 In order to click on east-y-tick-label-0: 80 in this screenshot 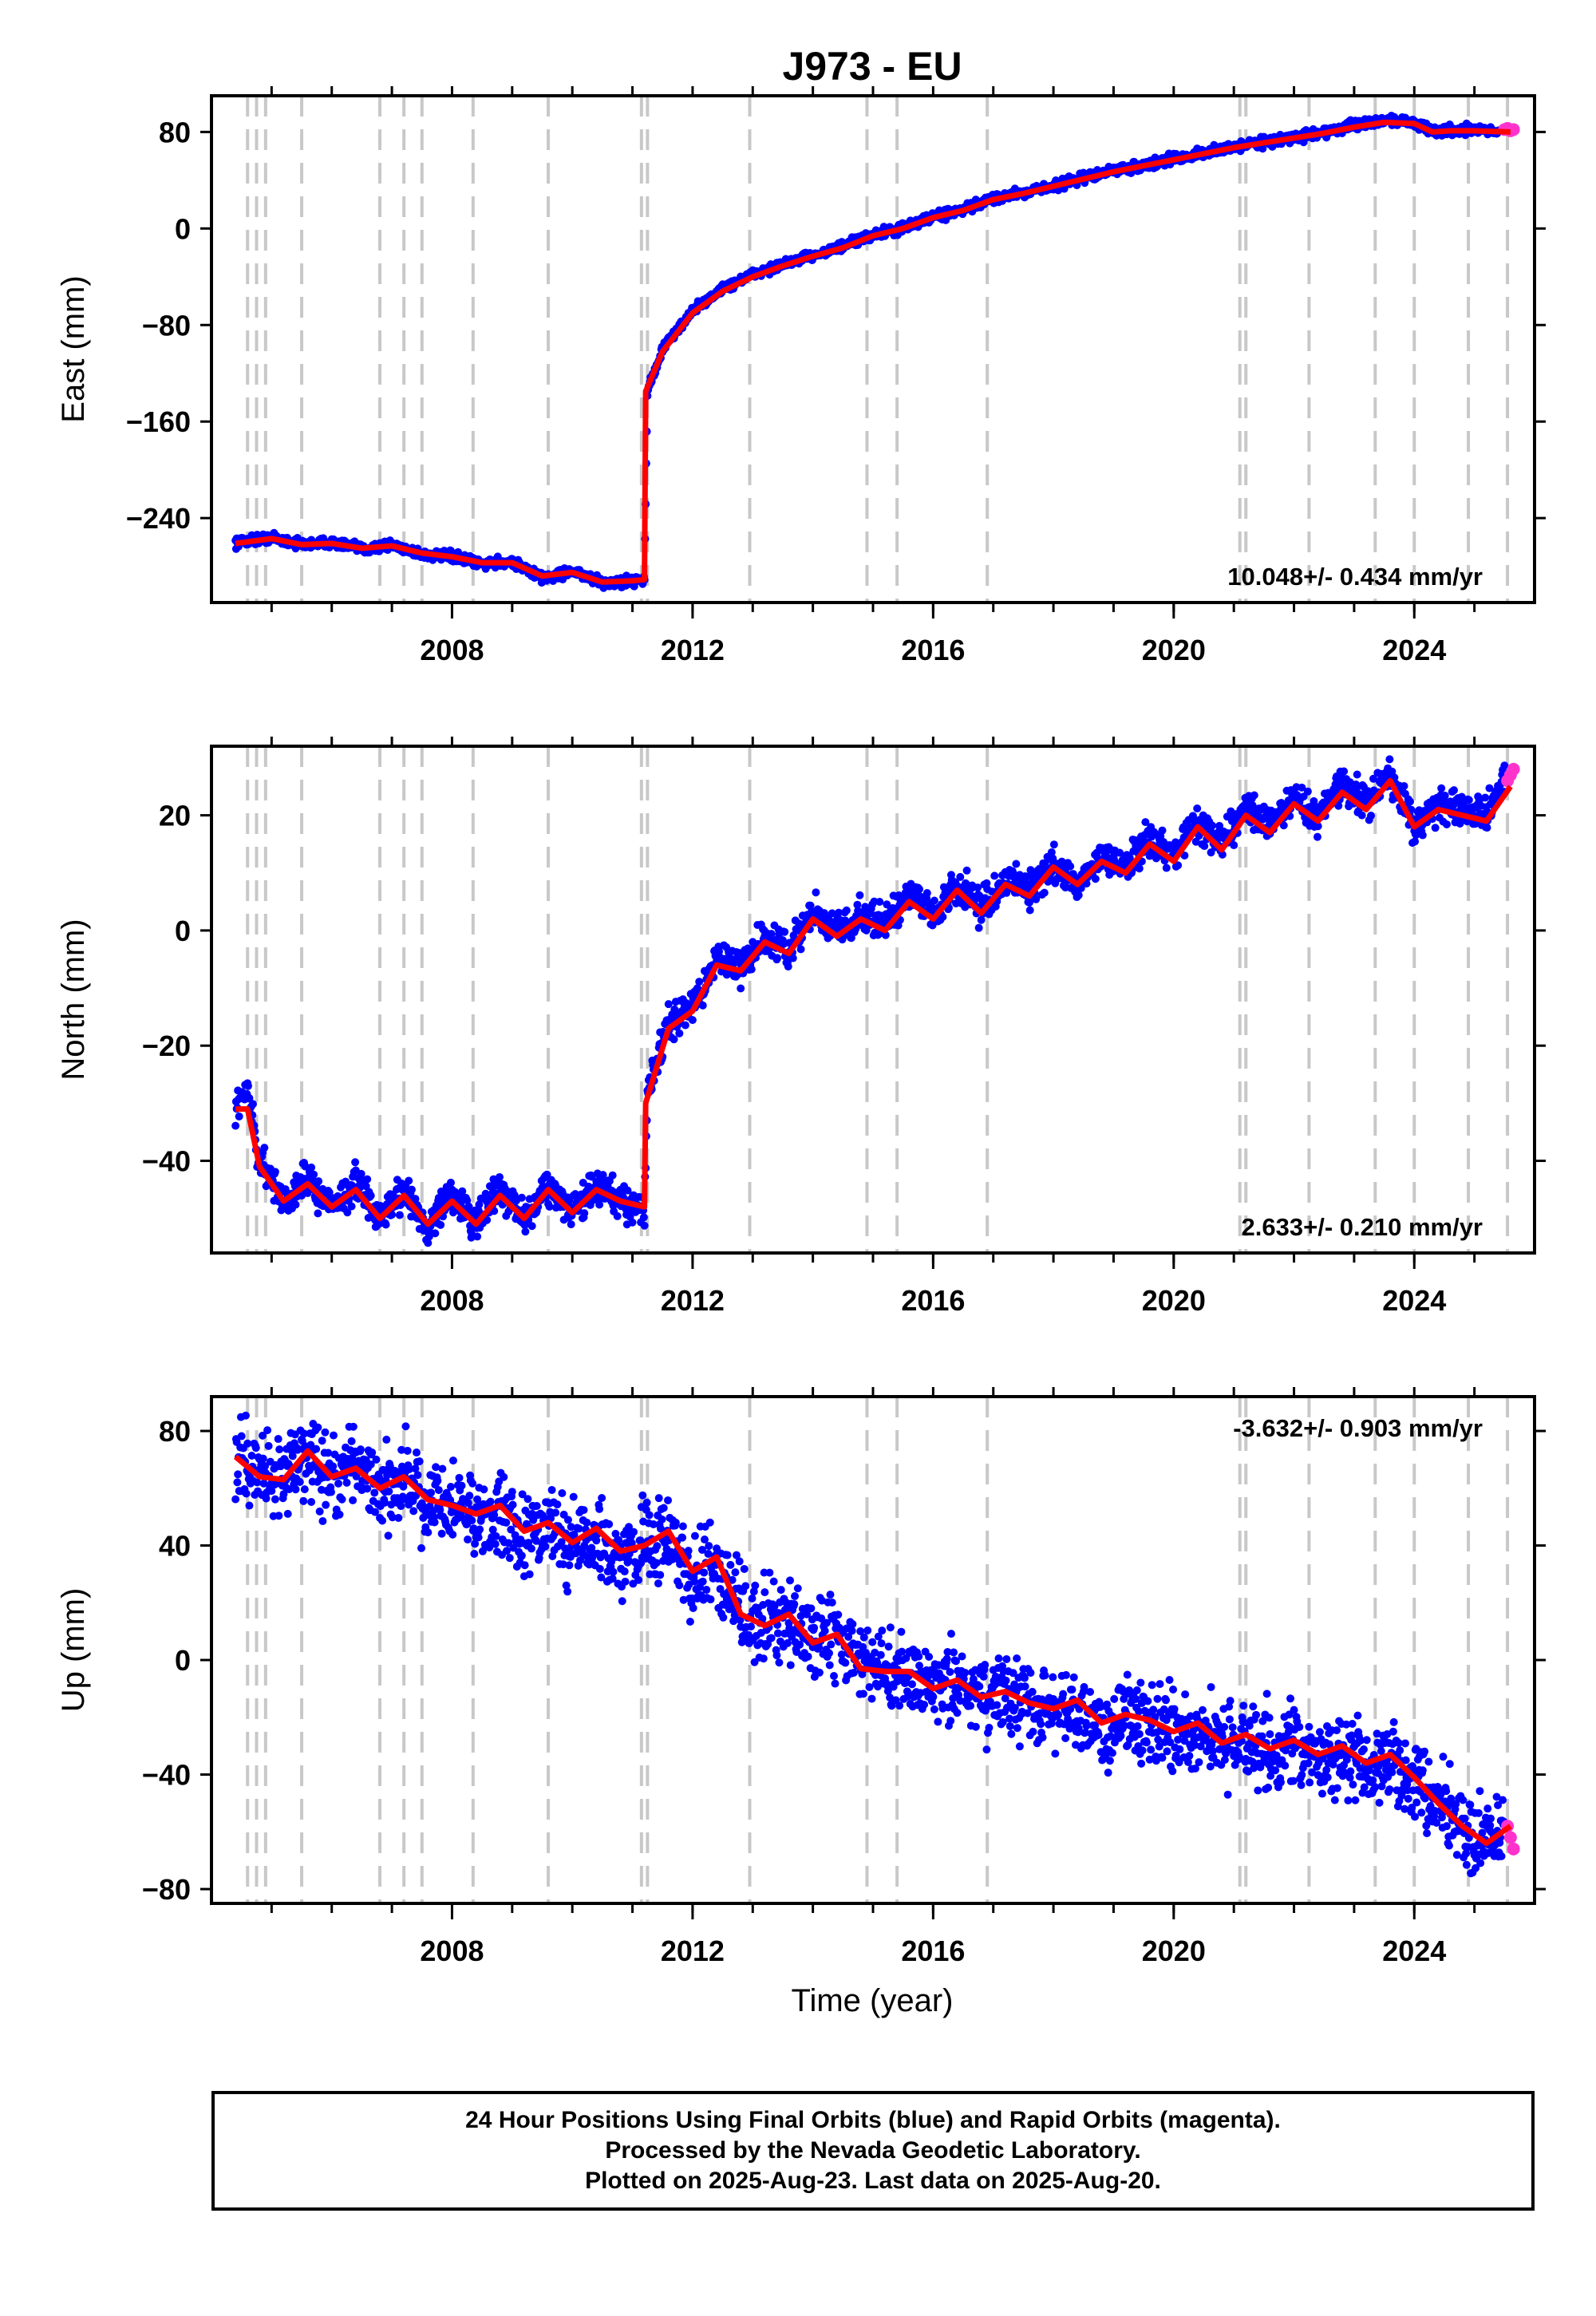, I will do `click(175, 132)`.